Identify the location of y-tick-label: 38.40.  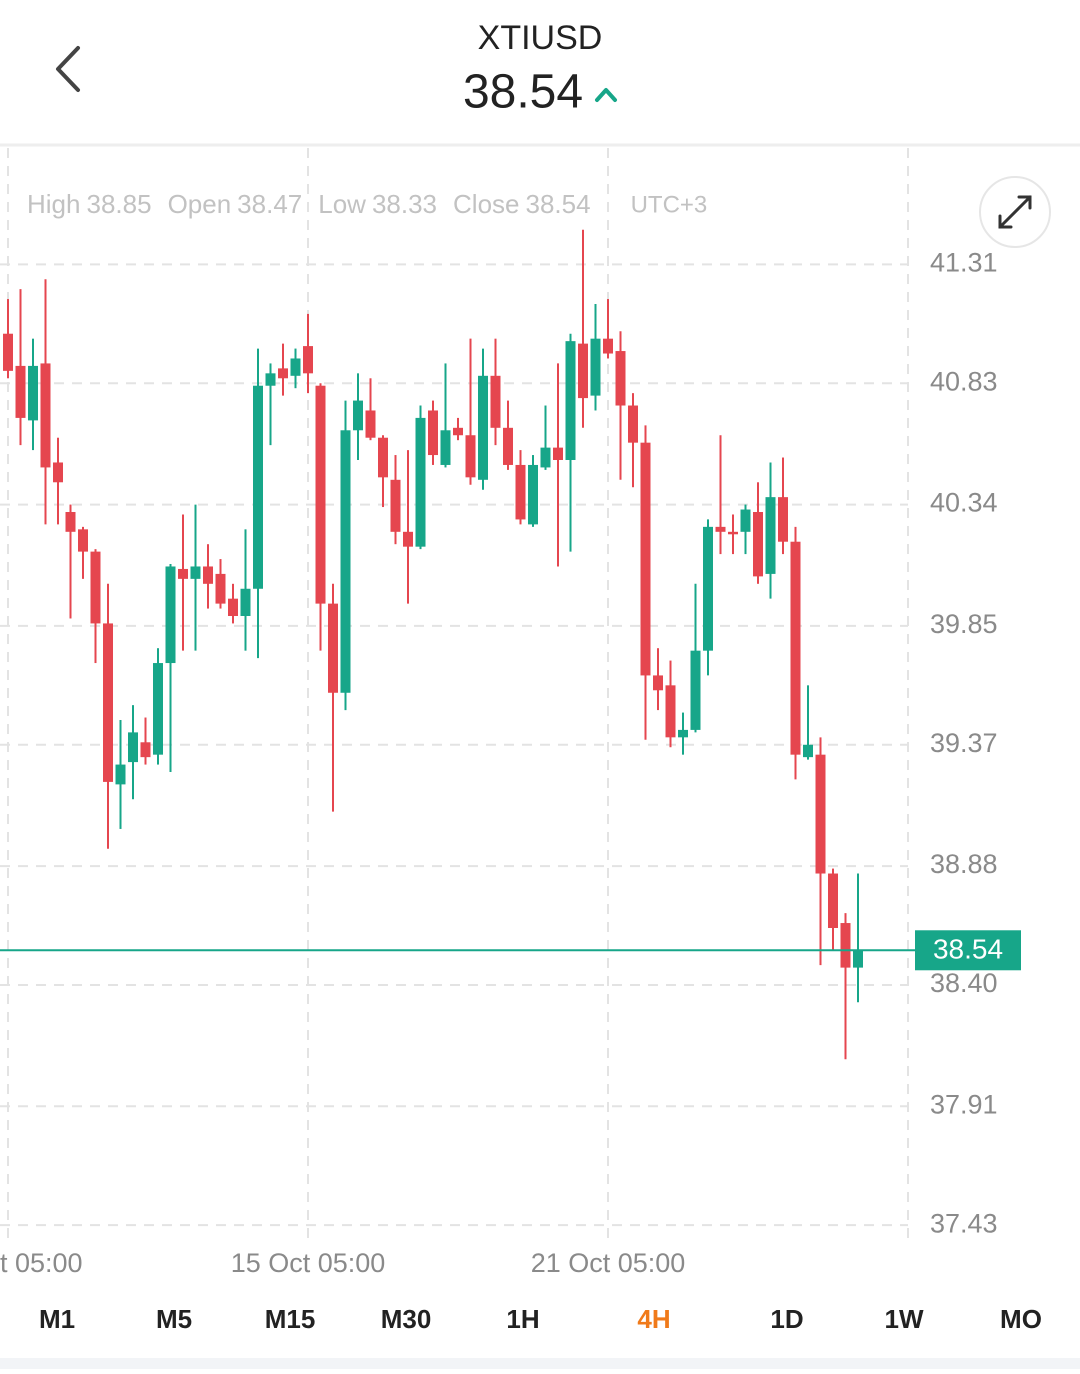
(964, 983).